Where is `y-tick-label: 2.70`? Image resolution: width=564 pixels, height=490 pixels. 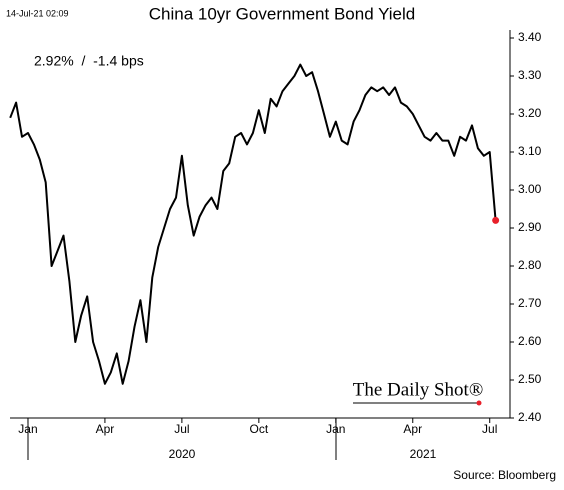
y-tick-label: 2.70 is located at coordinates (530, 303).